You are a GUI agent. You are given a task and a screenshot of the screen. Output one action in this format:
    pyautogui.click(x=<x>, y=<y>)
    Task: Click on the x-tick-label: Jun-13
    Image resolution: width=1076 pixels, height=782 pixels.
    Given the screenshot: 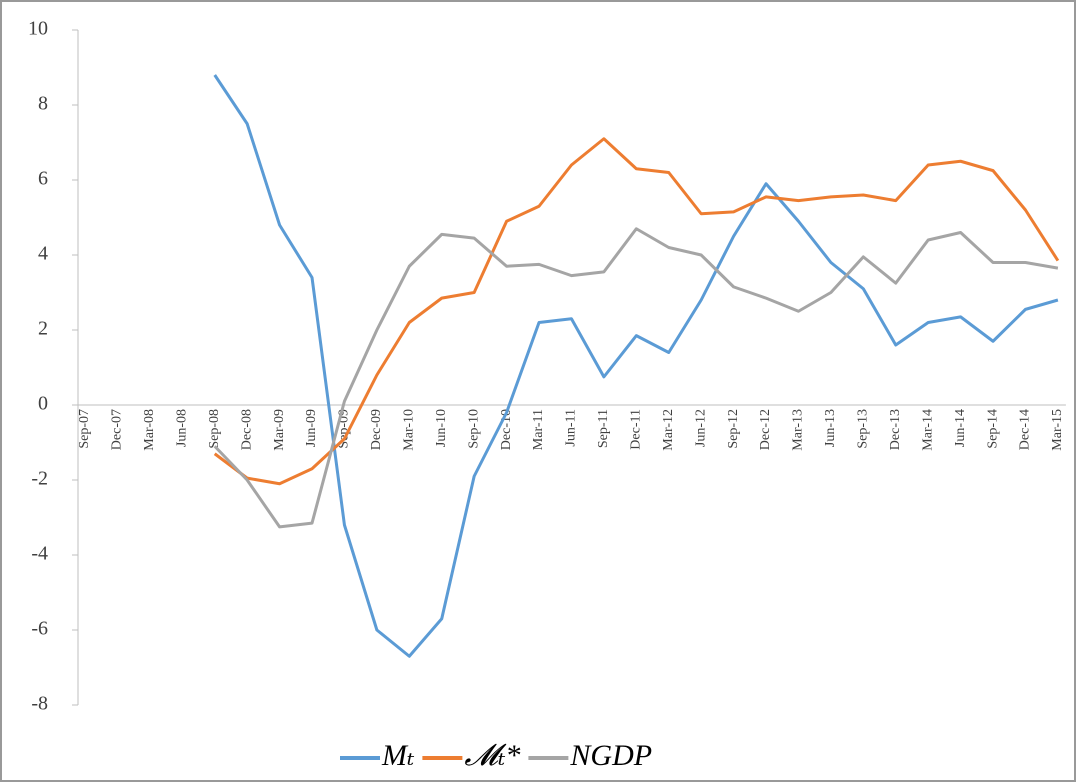 What is the action you would take?
    pyautogui.click(x=830, y=428)
    